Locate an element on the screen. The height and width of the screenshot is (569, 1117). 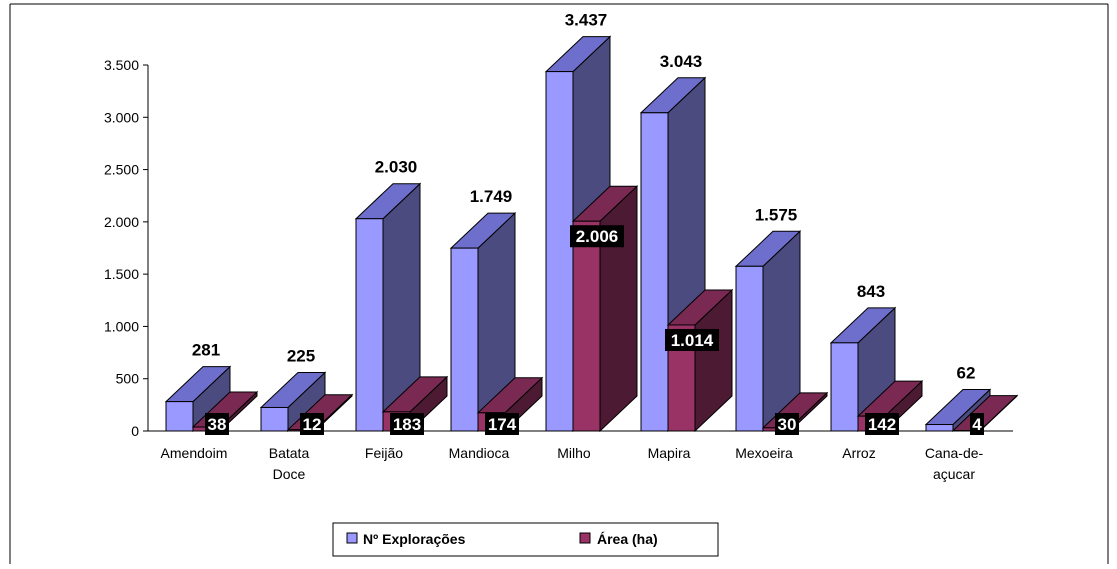
data-label-area: 12 is located at coordinates (312, 424).